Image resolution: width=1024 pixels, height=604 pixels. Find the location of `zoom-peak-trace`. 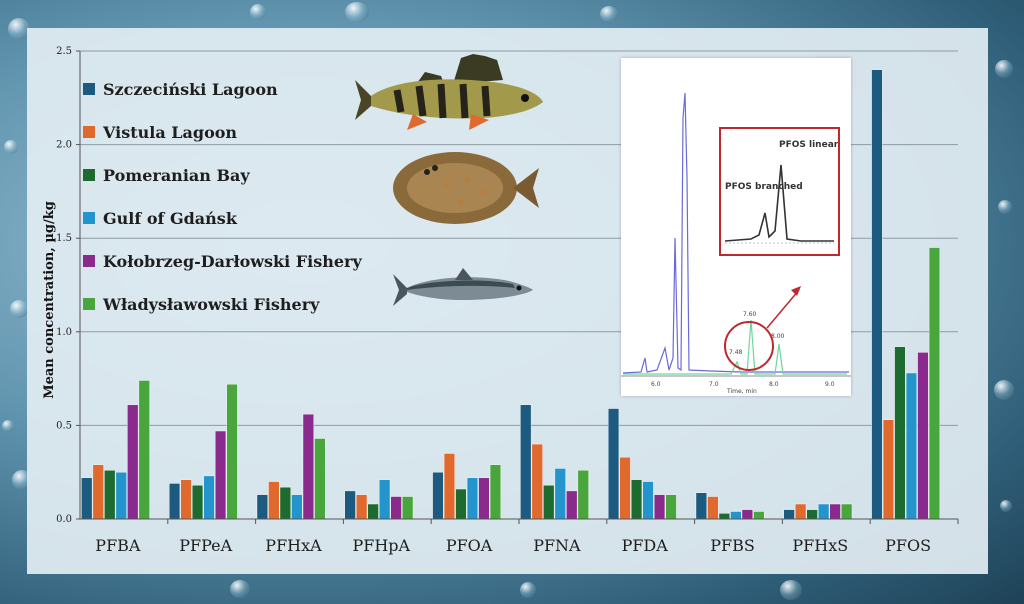

zoom-peak-trace is located at coordinates (779, 203).